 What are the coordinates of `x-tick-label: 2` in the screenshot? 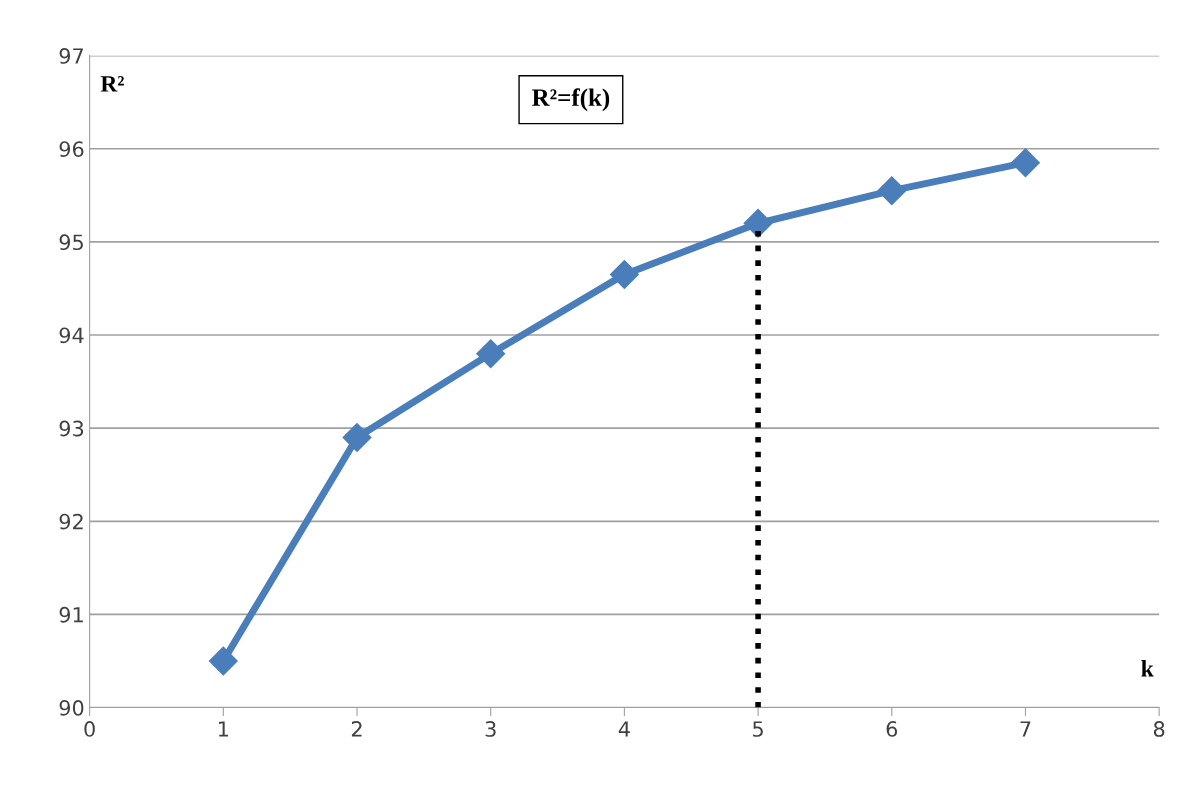 It's located at (356, 729).